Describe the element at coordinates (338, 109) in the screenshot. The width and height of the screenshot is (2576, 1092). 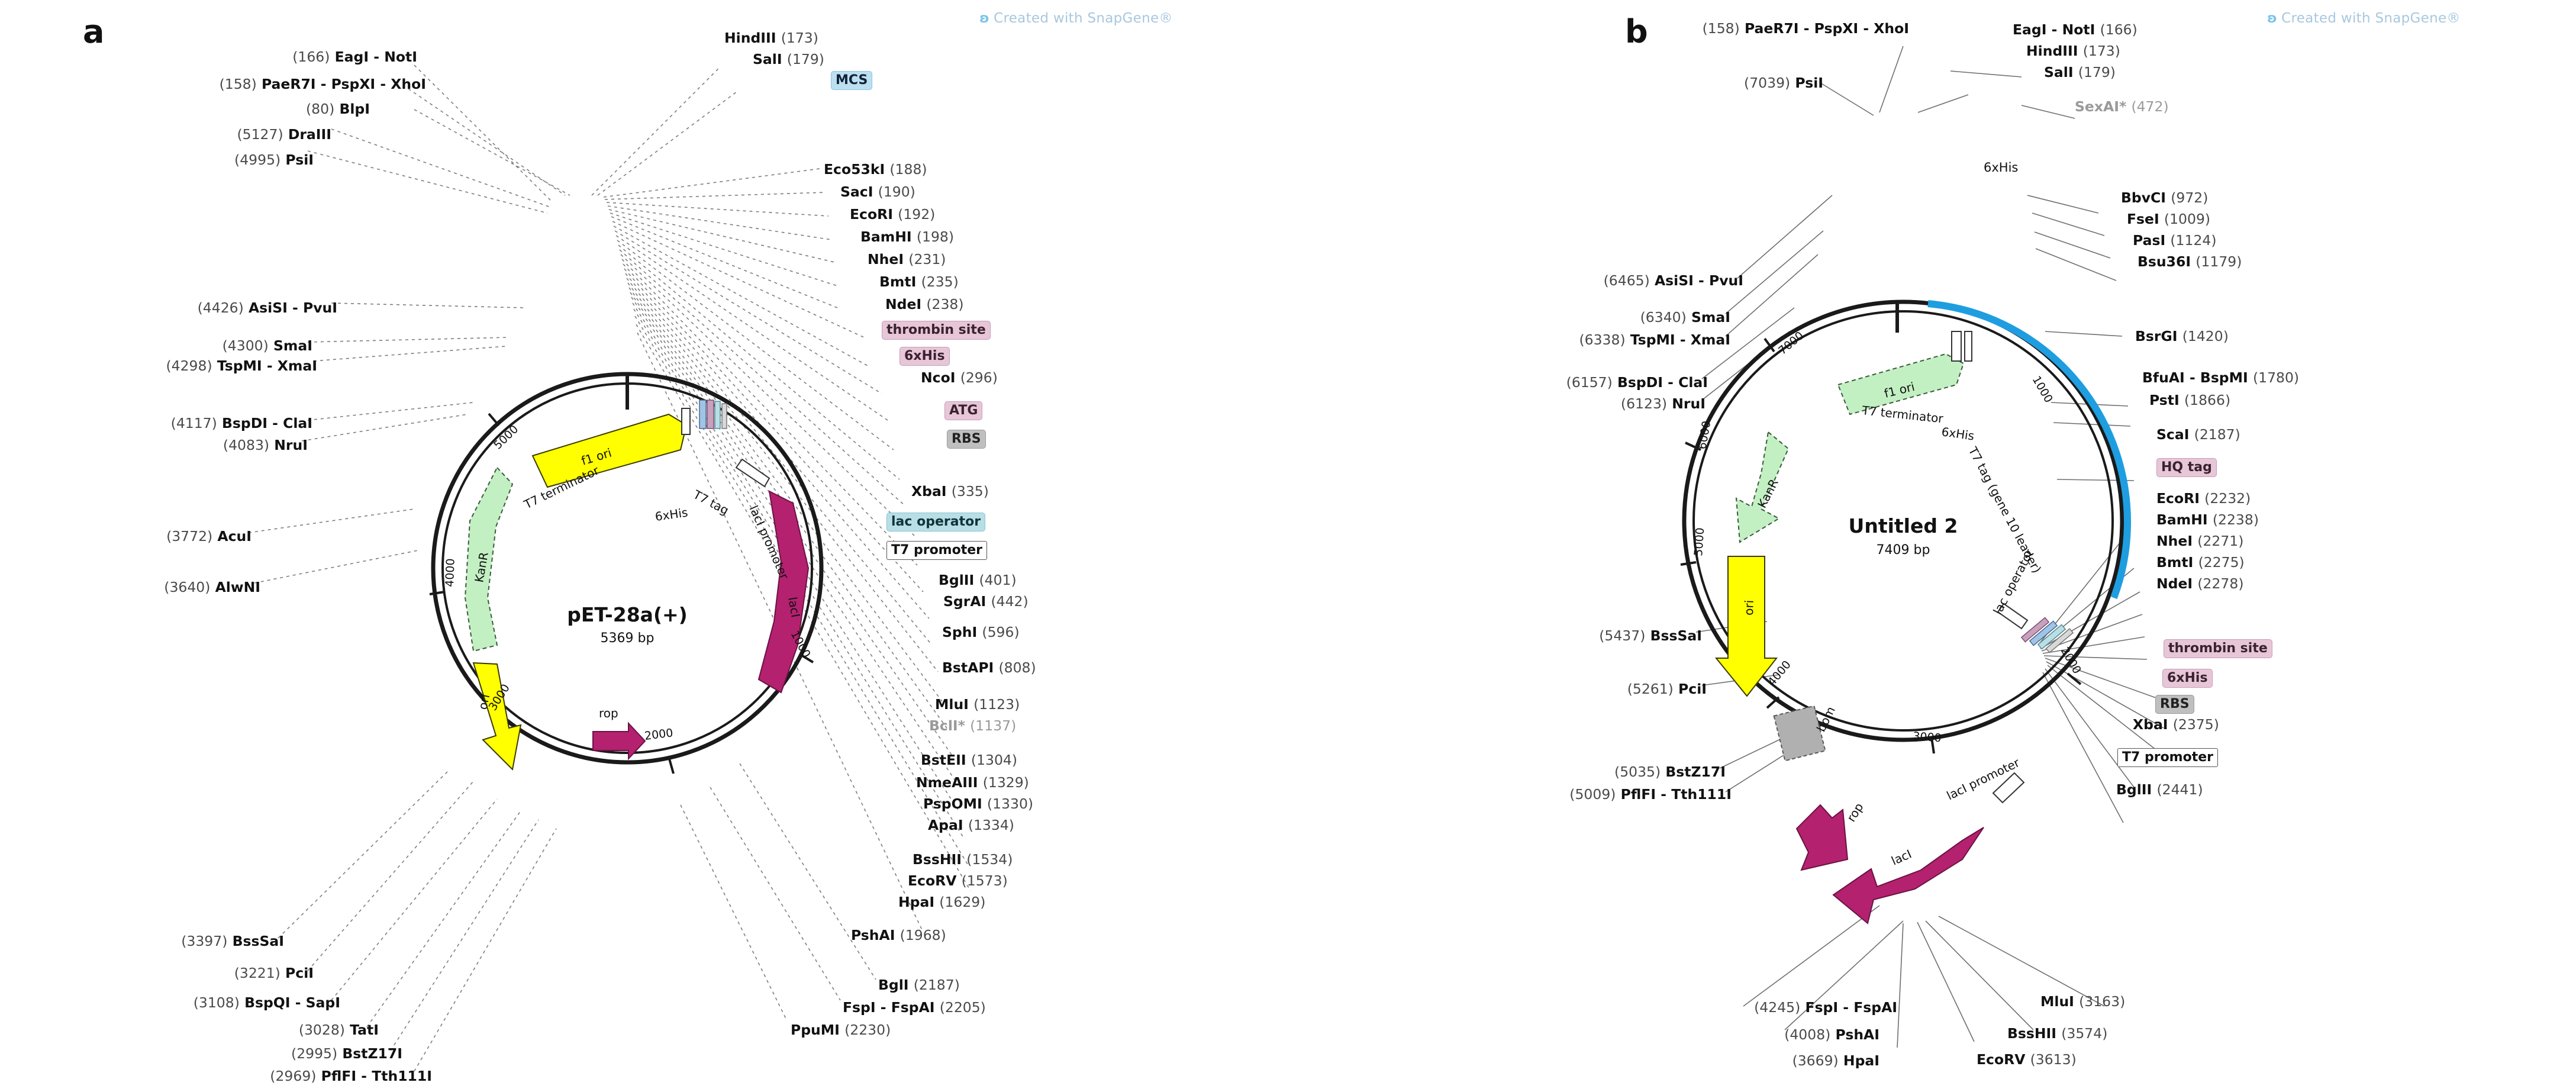
I see `label-a-blpi: (80) BlpI` at that location.